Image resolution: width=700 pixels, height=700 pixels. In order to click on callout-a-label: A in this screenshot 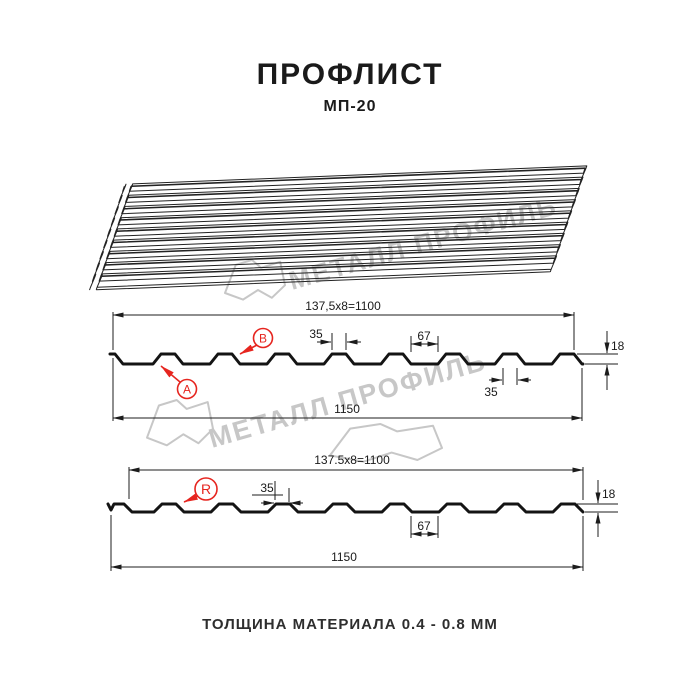, I will do `click(187, 390)`.